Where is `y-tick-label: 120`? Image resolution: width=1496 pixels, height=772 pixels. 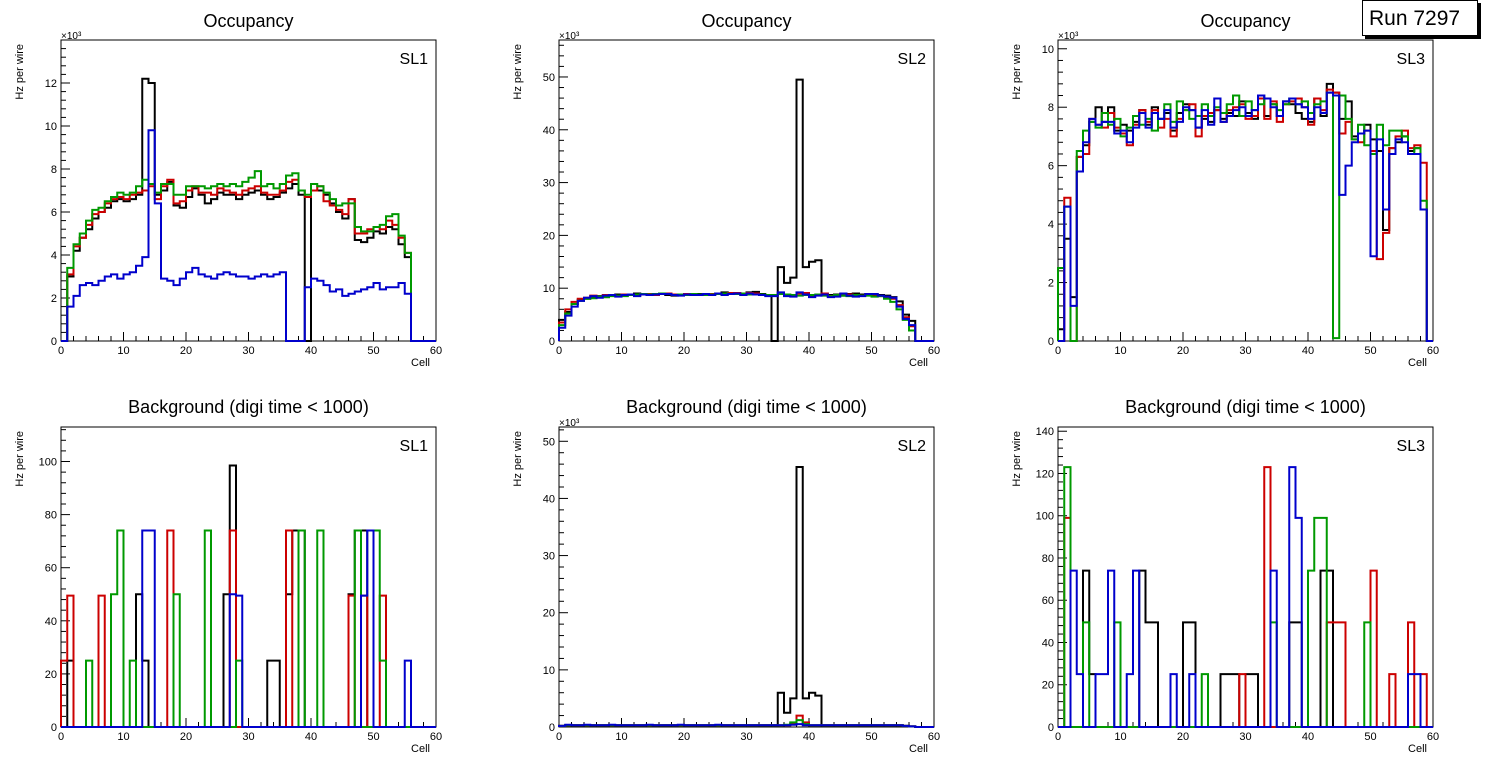 y-tick-label: 120 is located at coordinates (1045, 474).